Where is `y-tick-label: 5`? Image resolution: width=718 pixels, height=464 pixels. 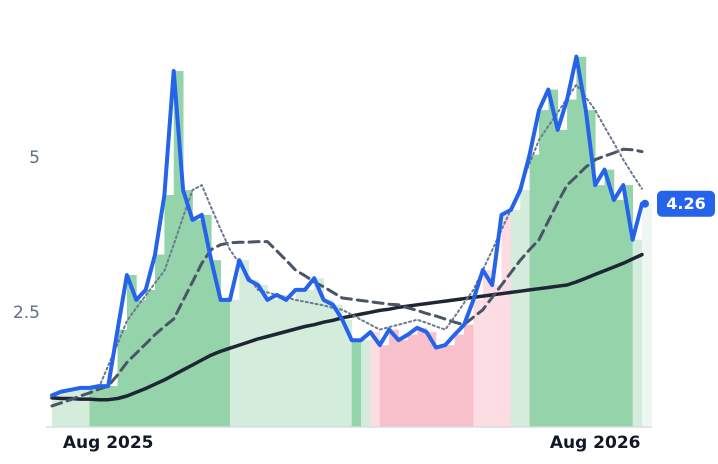
y-tick-label: 5 is located at coordinates (34, 158).